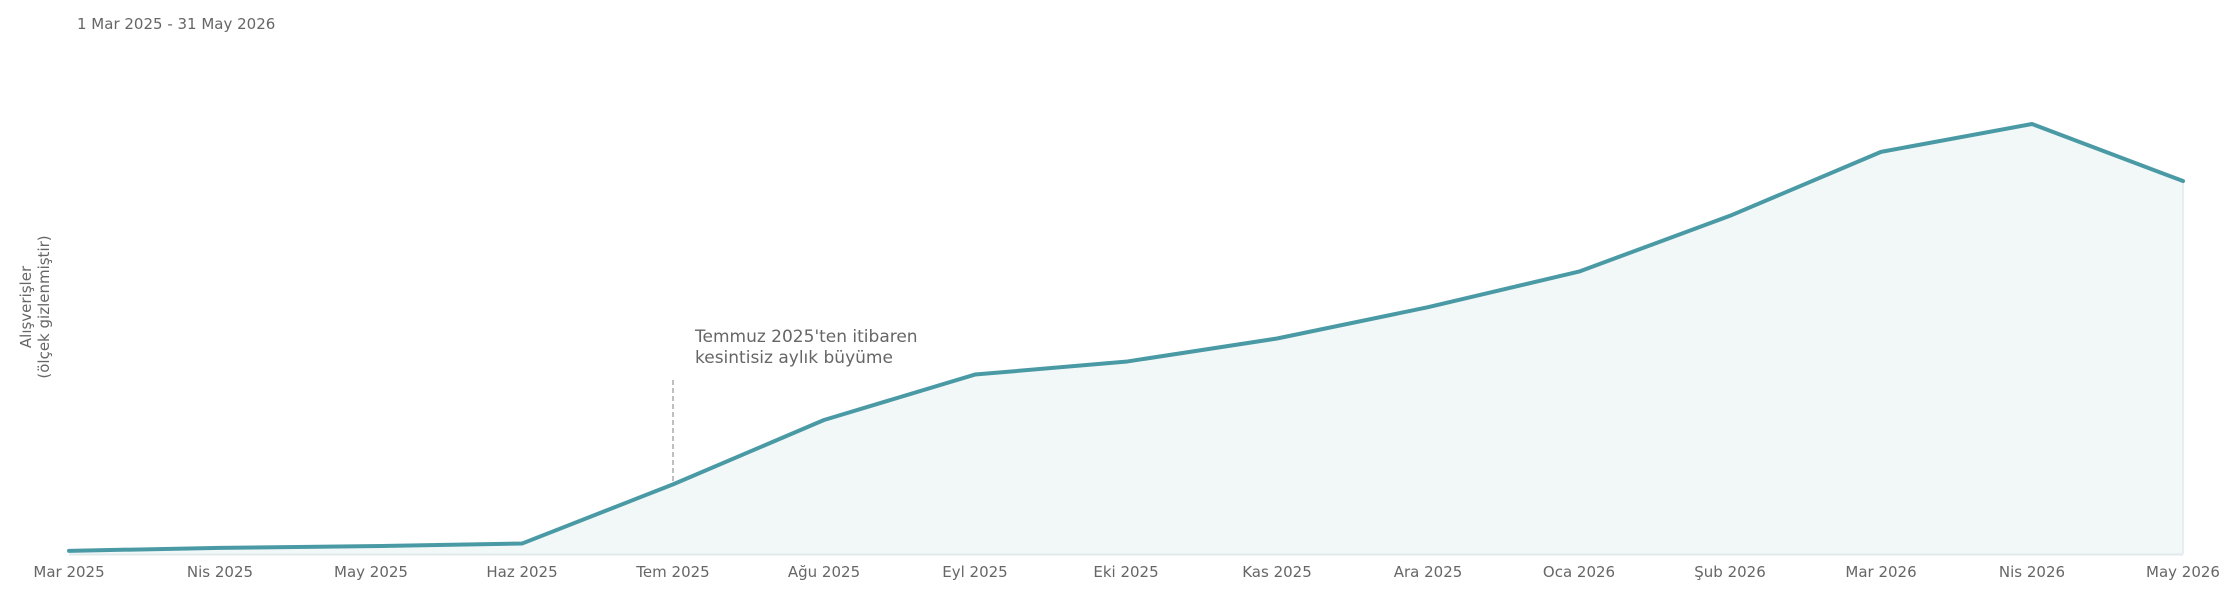 Image resolution: width=2240 pixels, height=604 pixels. I want to click on x-tick-label: Ağu 2025, so click(824, 572).